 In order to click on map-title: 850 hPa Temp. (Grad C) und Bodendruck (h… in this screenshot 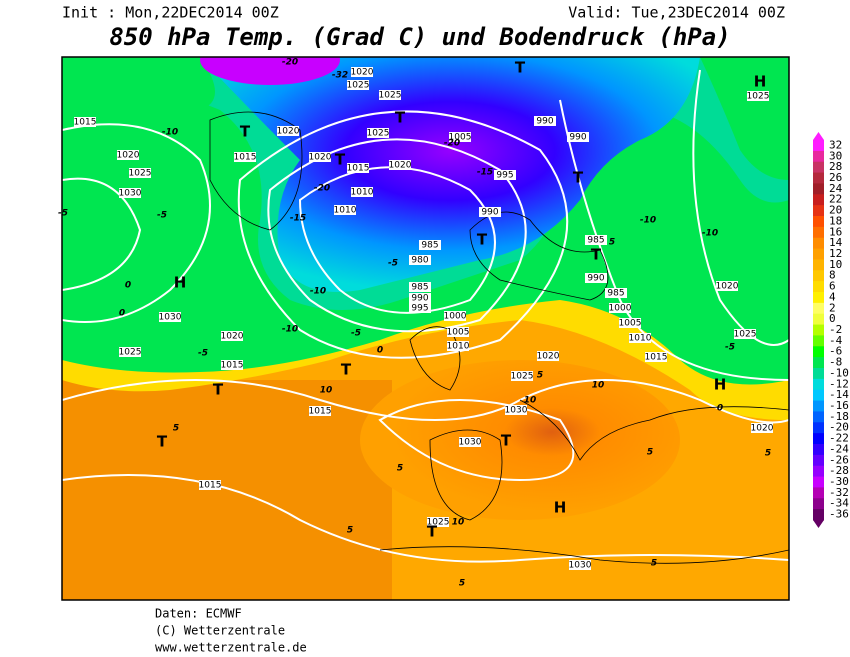, I will do `click(419, 37)`.